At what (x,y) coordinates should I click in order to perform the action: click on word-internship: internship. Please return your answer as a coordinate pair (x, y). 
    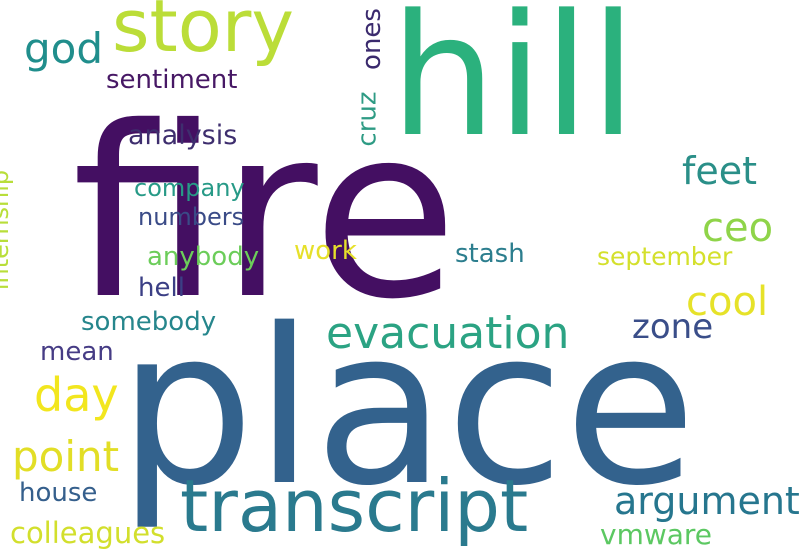
    Looking at the image, I should click on (7, 230).